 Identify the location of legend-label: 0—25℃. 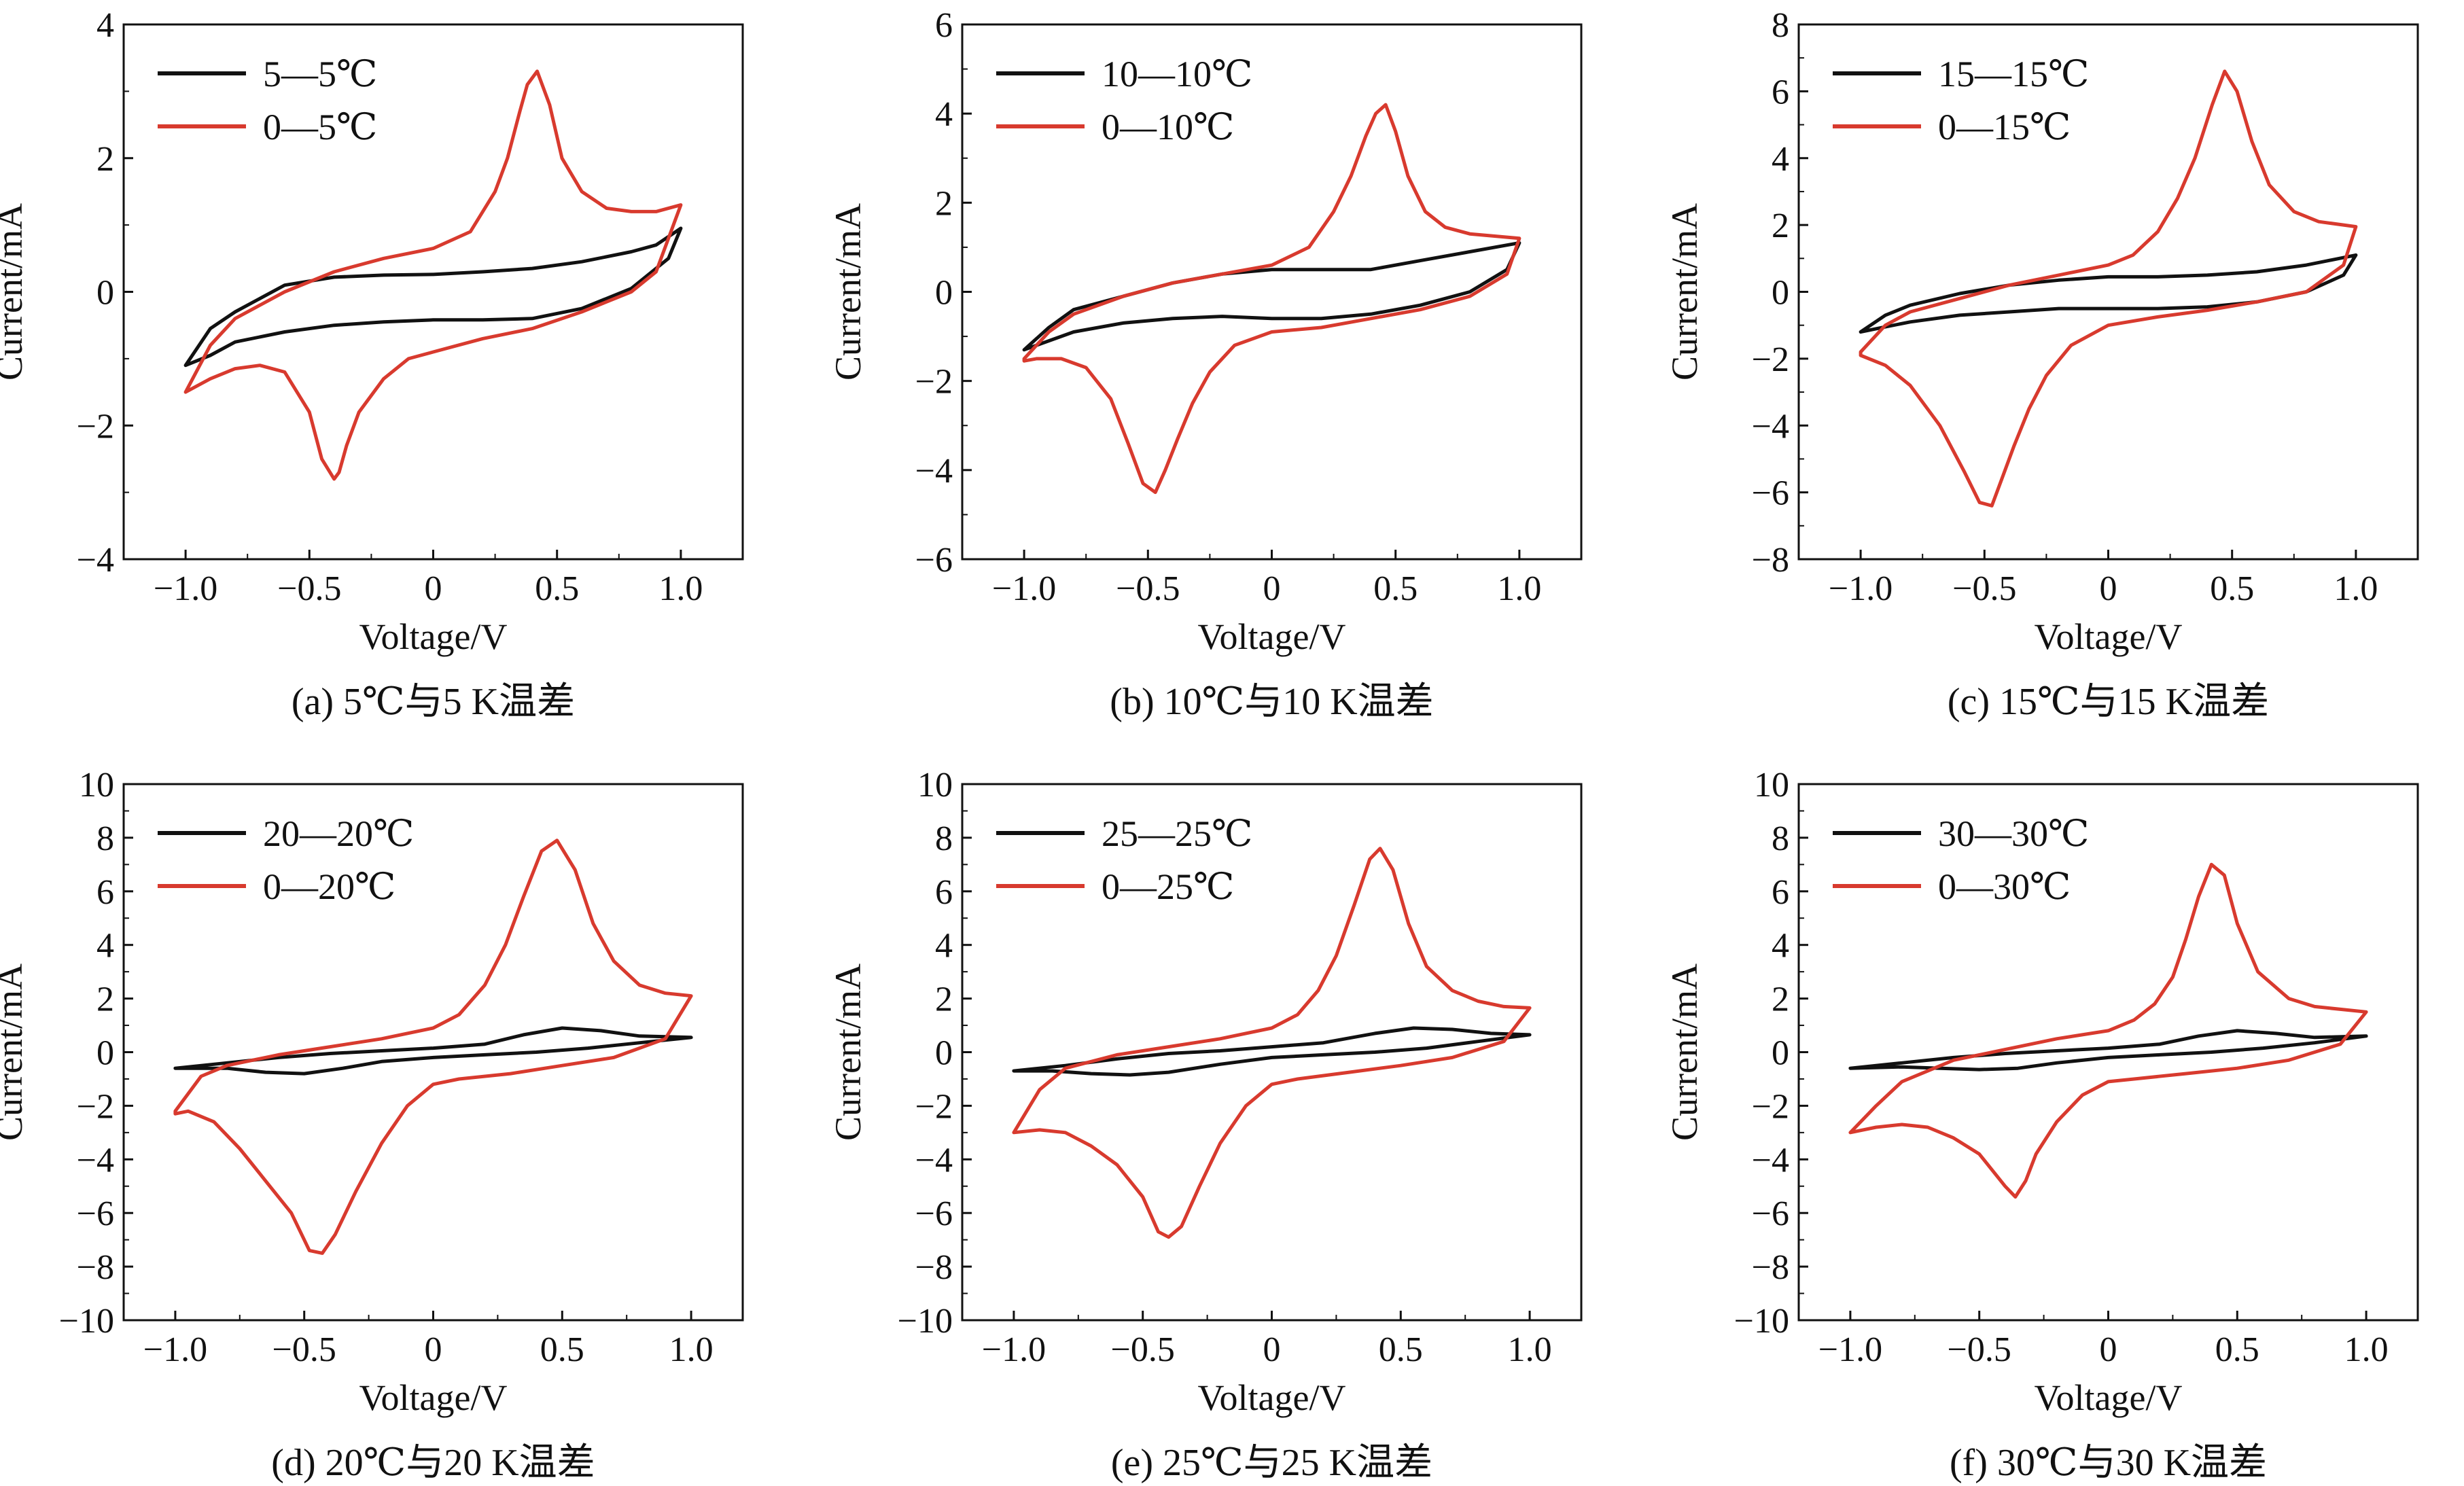
(1168, 886).